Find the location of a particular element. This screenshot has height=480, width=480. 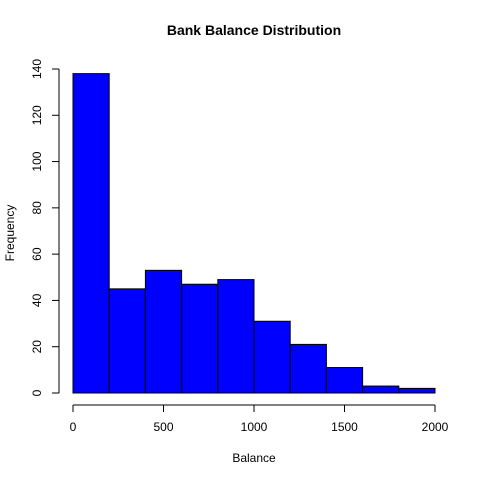

y-axis: 0 20 40 60 80 100 120 140 is located at coordinates (45, 227).